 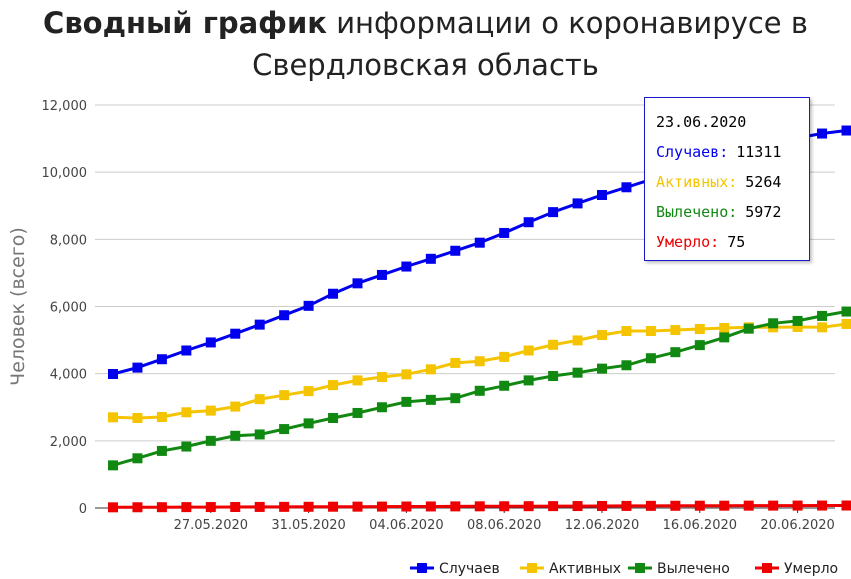 I want to click on legend-label-deaths: Умерло, so click(x=811, y=569).